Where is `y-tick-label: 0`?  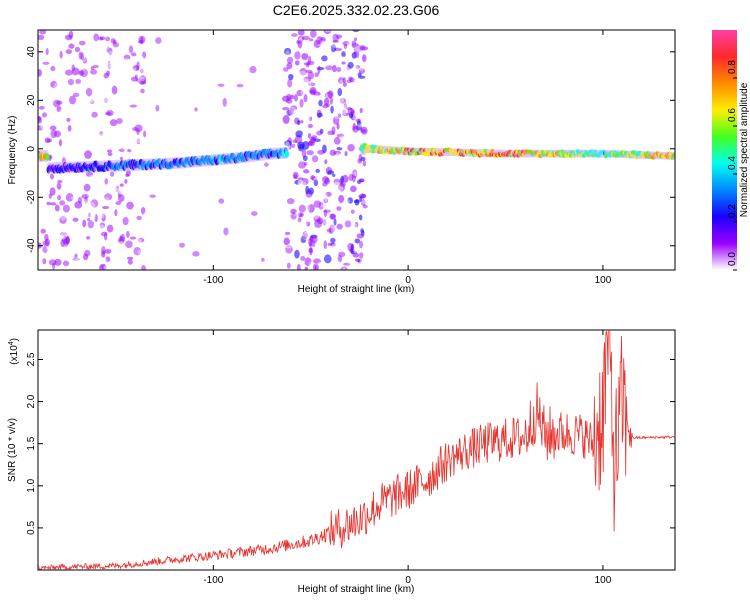 y-tick-label: 0 is located at coordinates (31, 149).